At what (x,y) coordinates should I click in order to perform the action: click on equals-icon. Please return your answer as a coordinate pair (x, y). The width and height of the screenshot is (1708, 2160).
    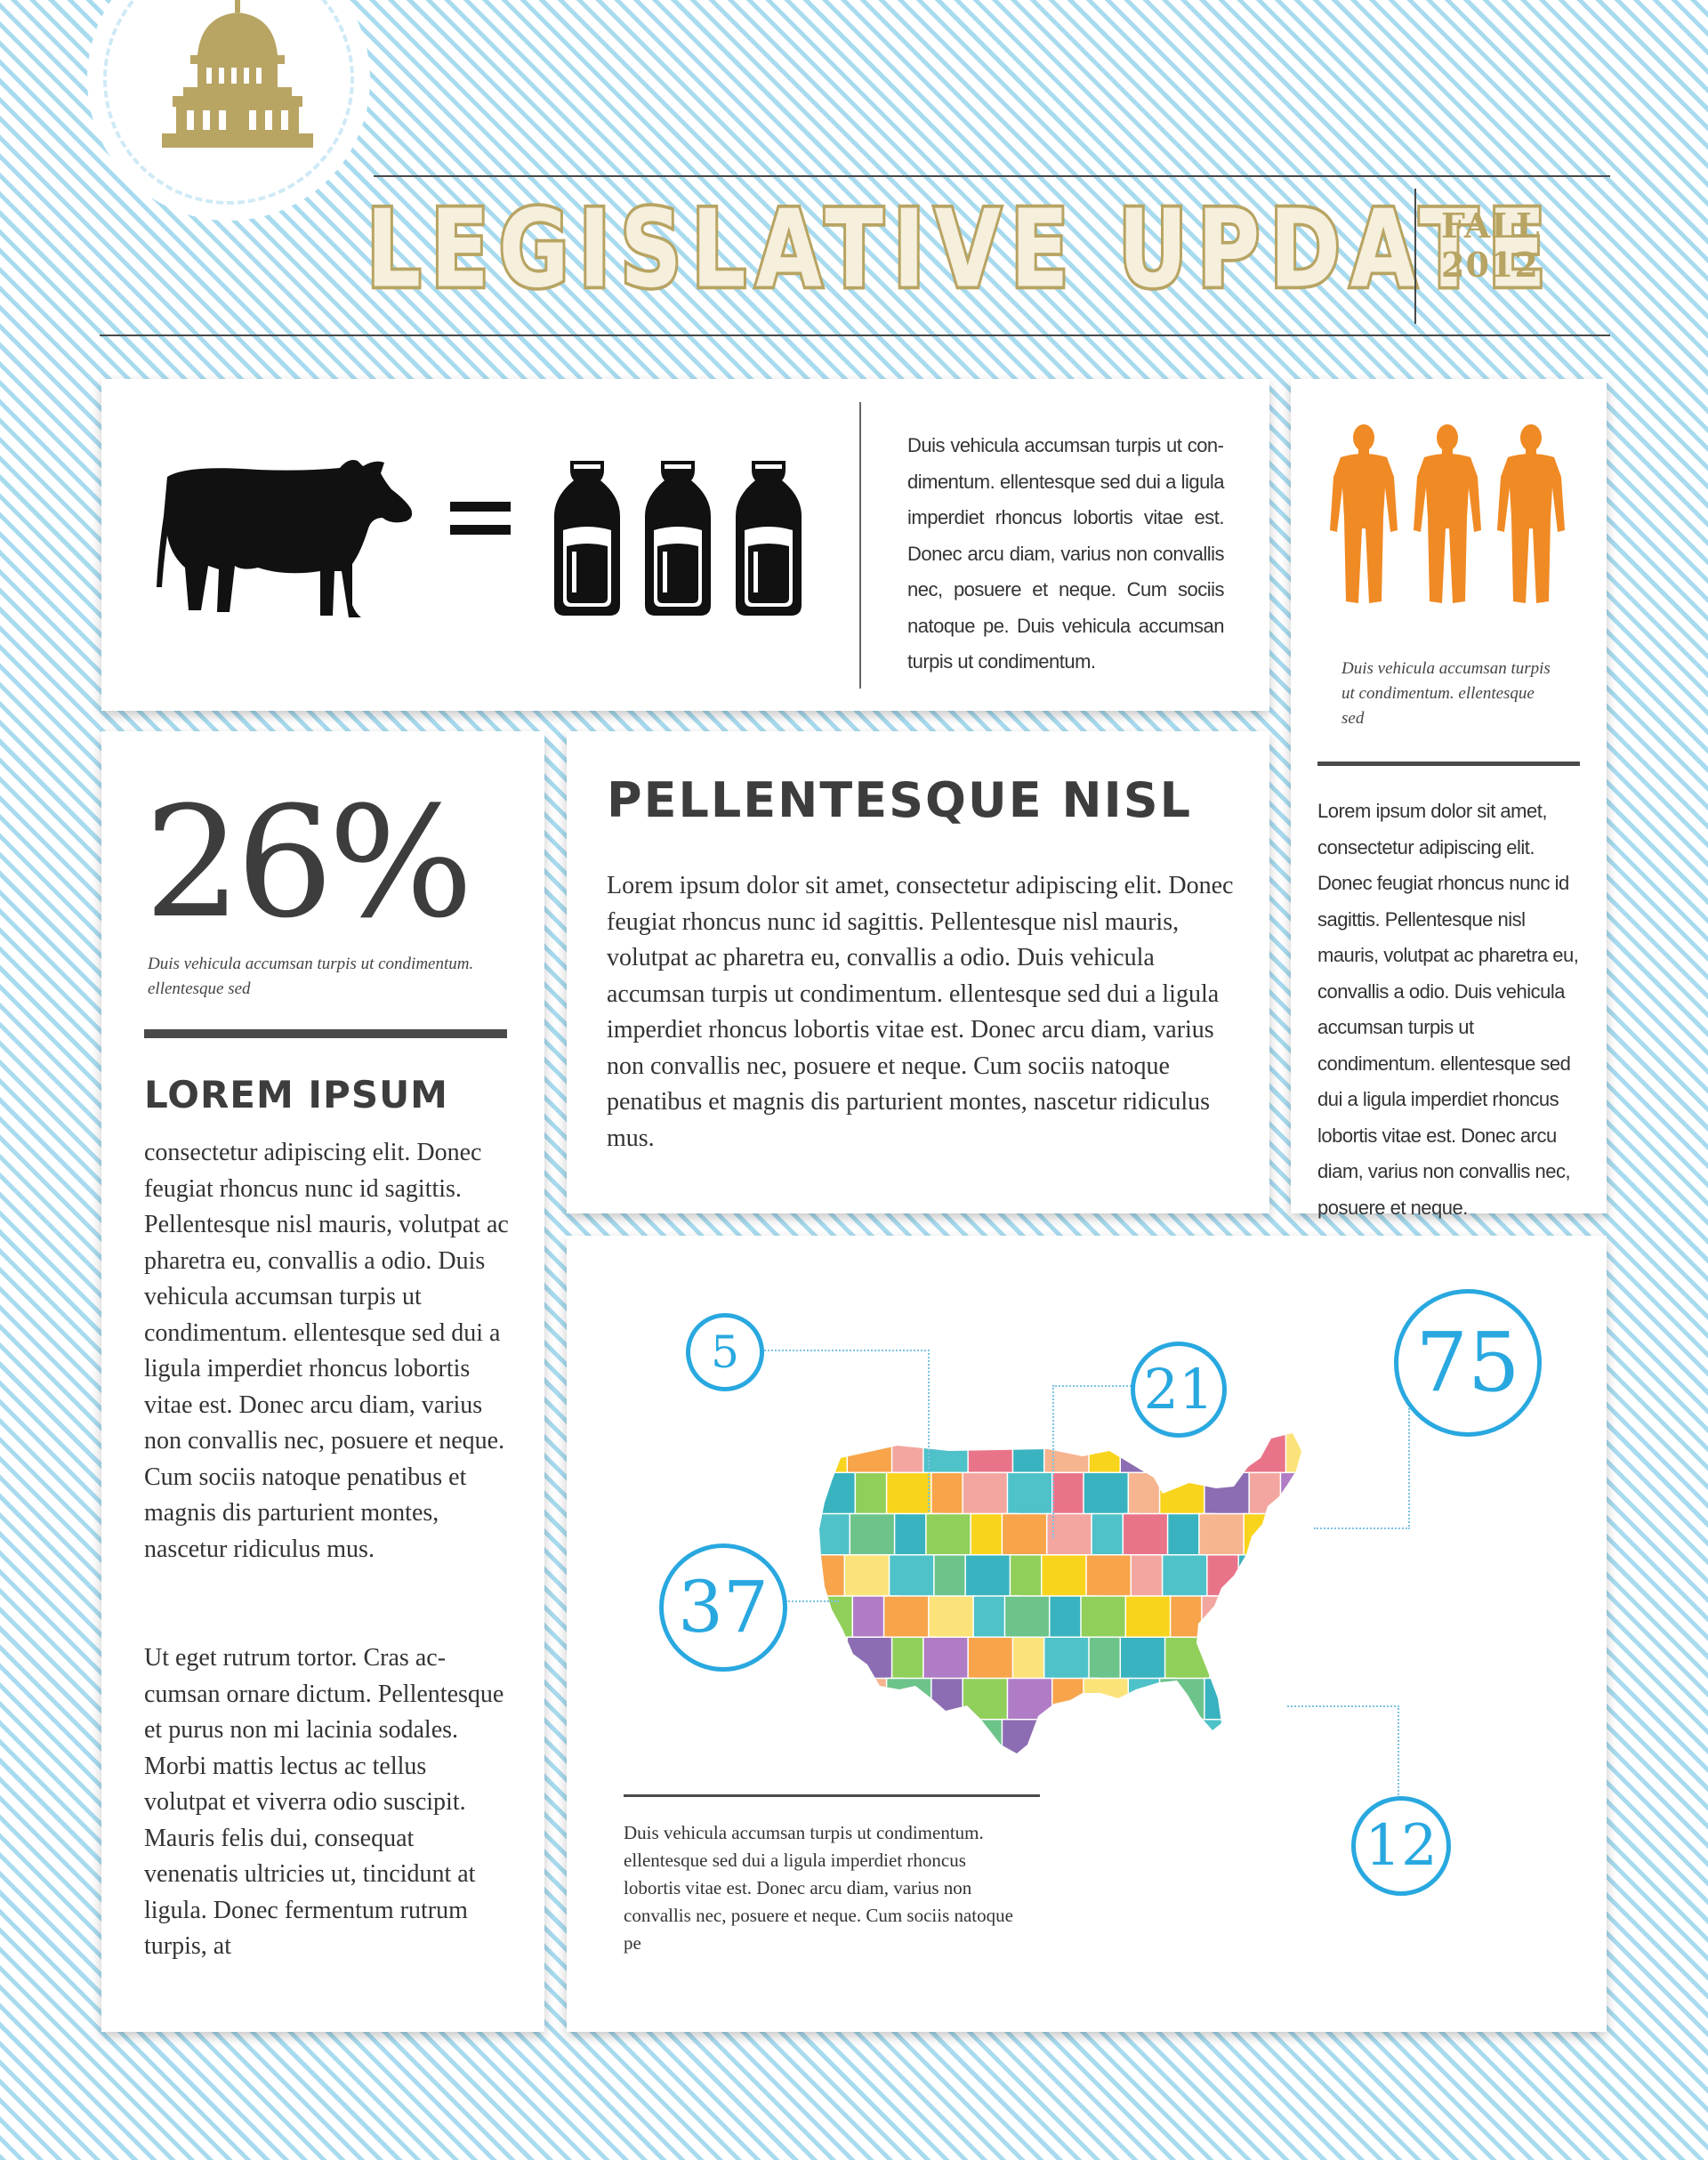
    Looking at the image, I should click on (480, 507).